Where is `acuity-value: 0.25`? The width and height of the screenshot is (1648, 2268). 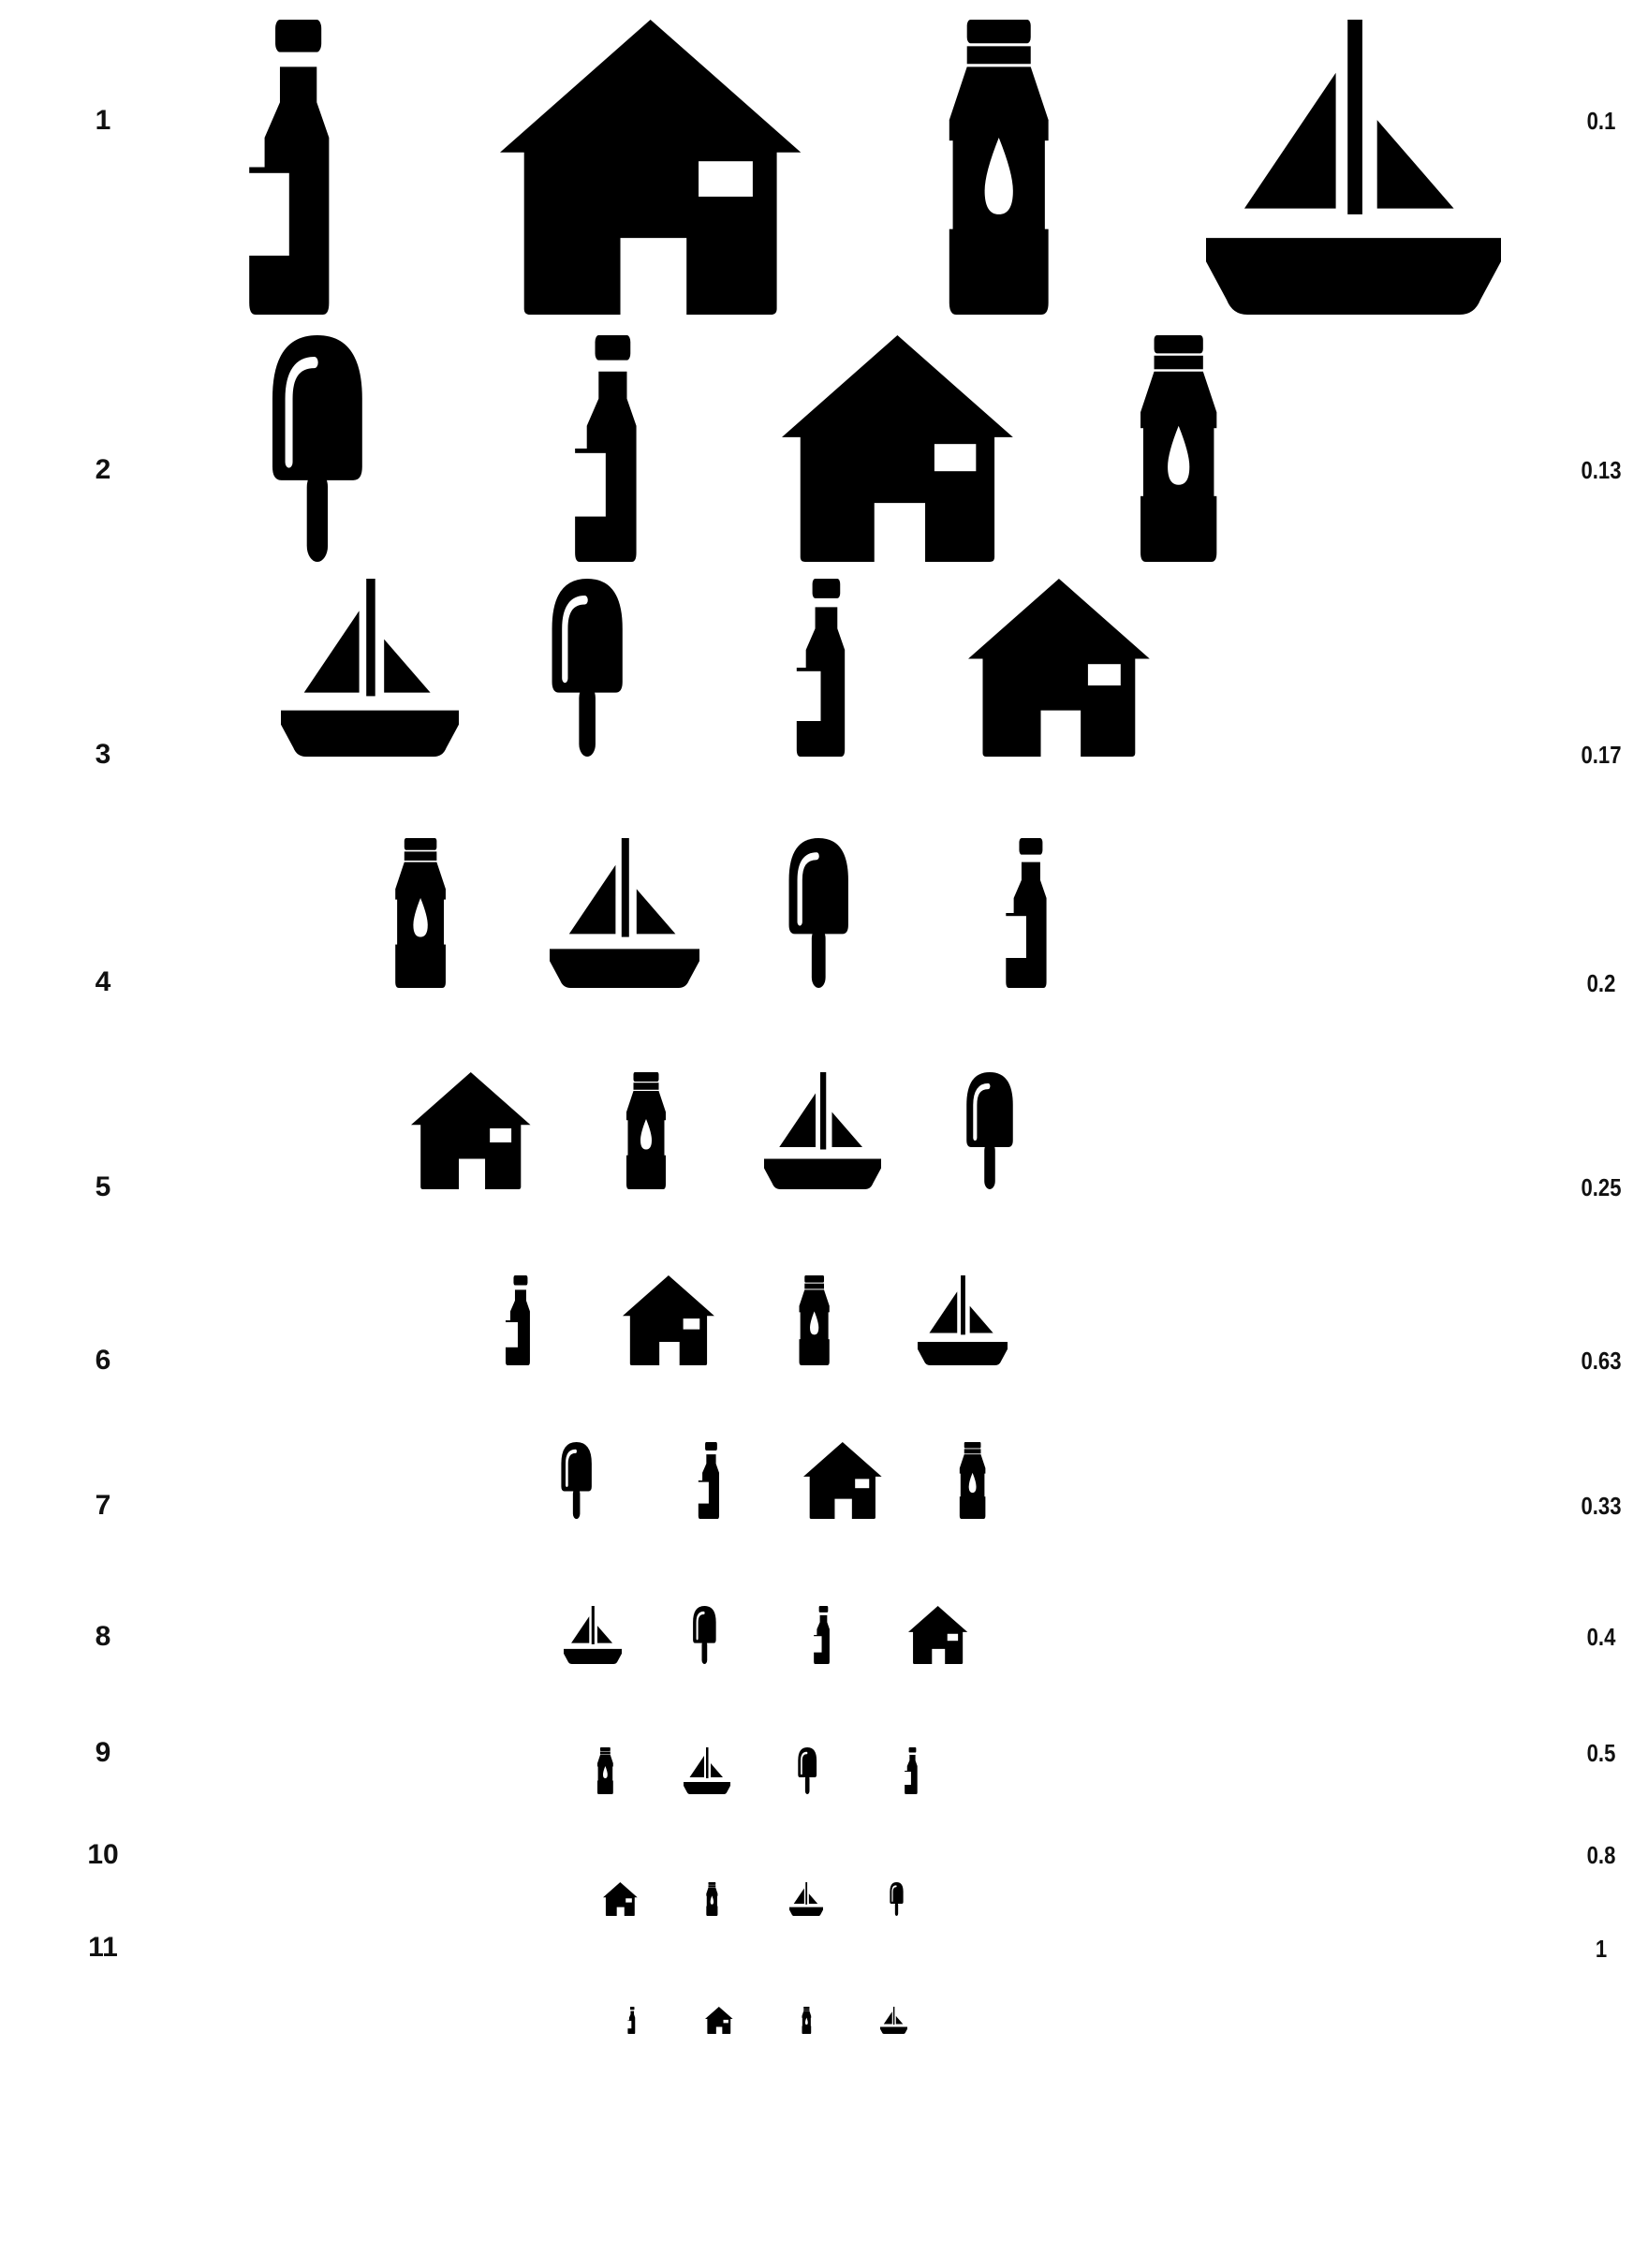
acuity-value: 0.25 is located at coordinates (1601, 1187).